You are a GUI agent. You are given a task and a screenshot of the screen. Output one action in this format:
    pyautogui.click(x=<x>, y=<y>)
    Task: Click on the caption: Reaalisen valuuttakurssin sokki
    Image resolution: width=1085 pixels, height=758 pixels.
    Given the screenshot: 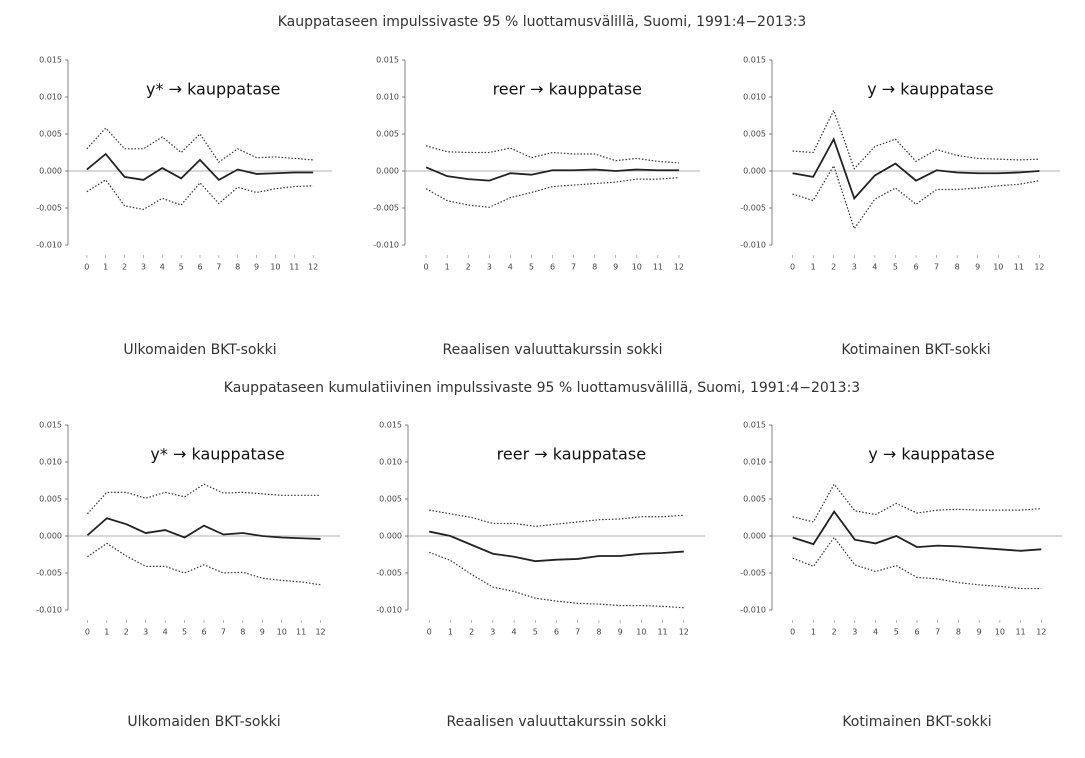 What is the action you would take?
    pyautogui.click(x=556, y=722)
    